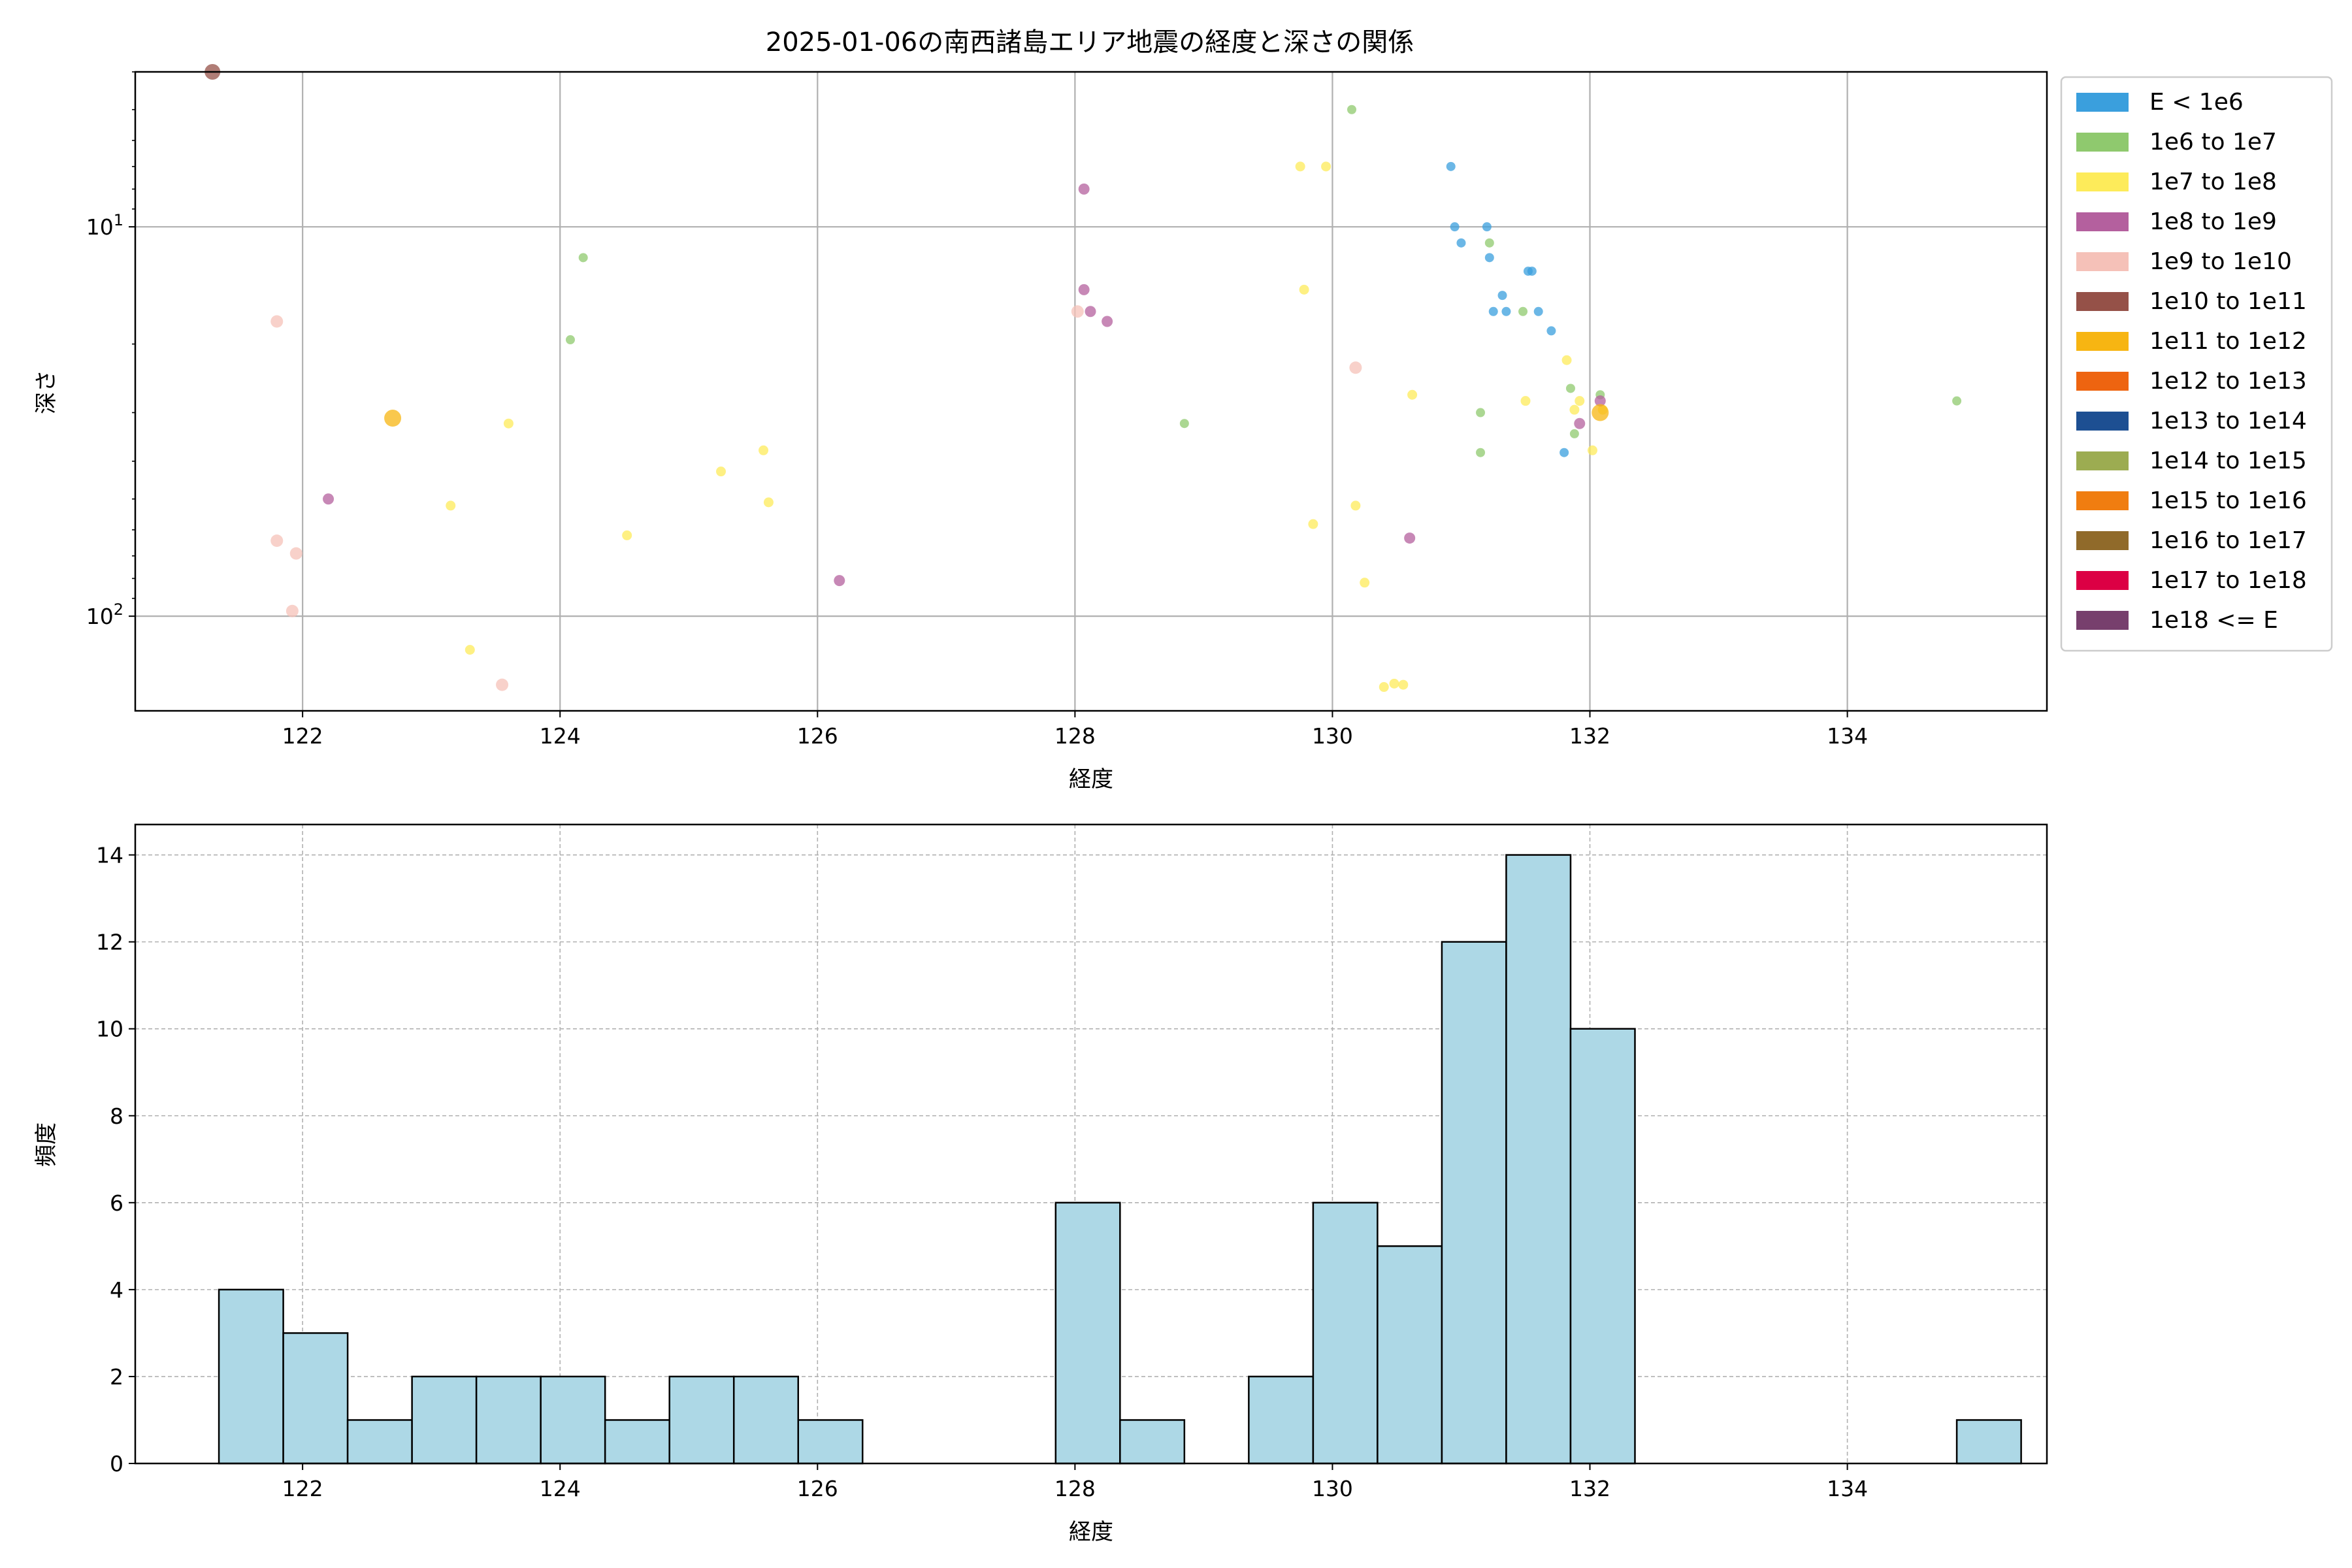 This screenshot has height=1568, width=2352. What do you see at coordinates (46, 392) in the screenshot?
I see `scatter-y-axis-label: 深さ` at bounding box center [46, 392].